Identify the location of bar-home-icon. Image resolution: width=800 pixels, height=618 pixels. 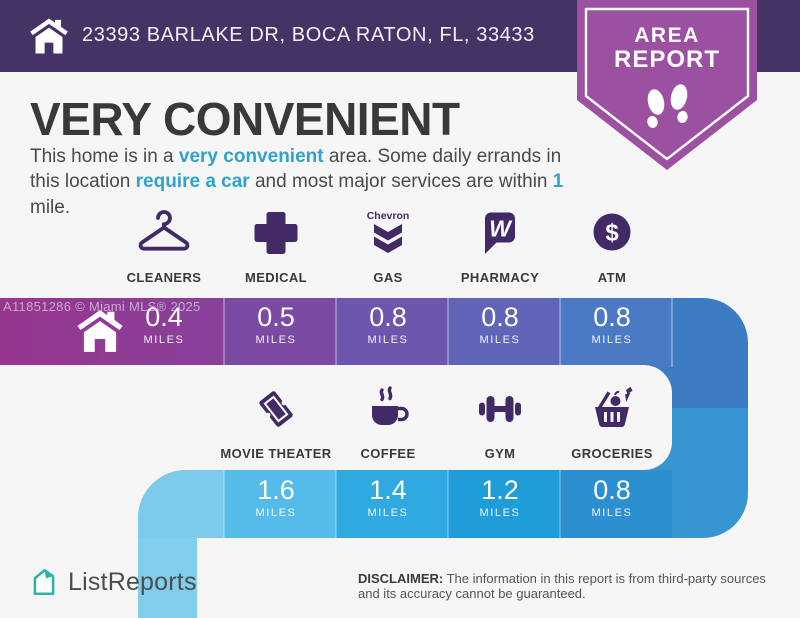
(100, 331).